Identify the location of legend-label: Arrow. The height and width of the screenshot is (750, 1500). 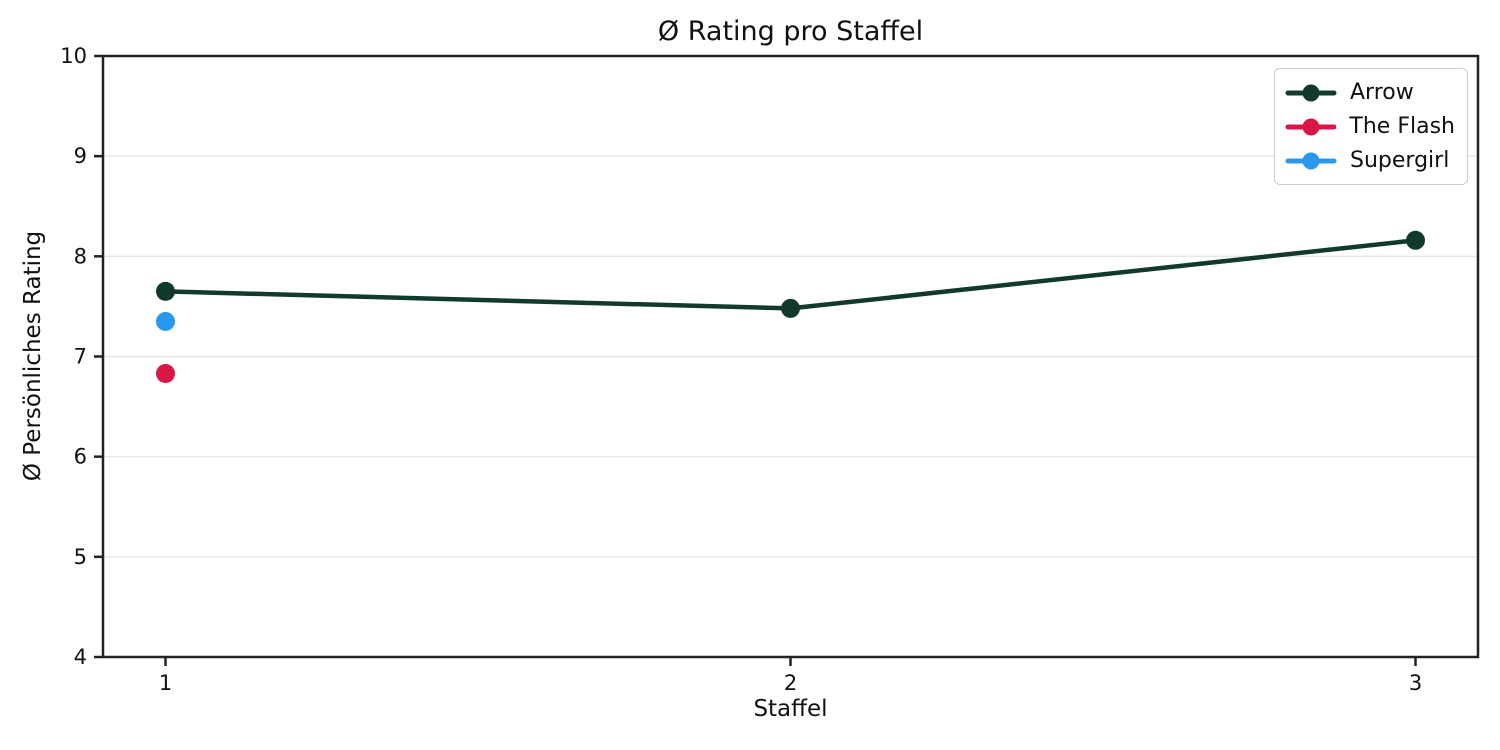
(1382, 92).